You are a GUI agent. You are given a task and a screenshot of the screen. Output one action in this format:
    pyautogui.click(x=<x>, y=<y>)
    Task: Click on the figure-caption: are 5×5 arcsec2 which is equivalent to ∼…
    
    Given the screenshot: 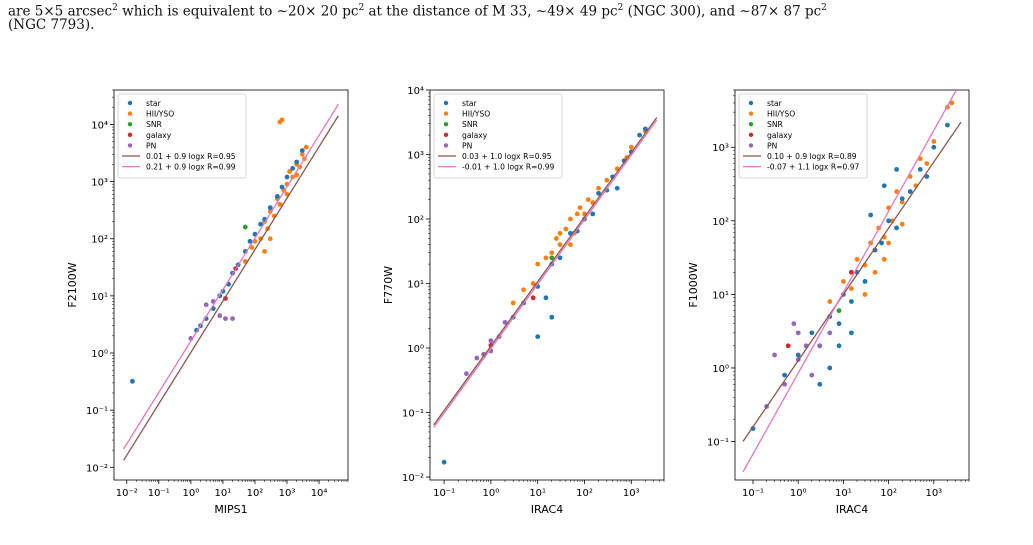 What is the action you would take?
    pyautogui.click(x=518, y=17)
    